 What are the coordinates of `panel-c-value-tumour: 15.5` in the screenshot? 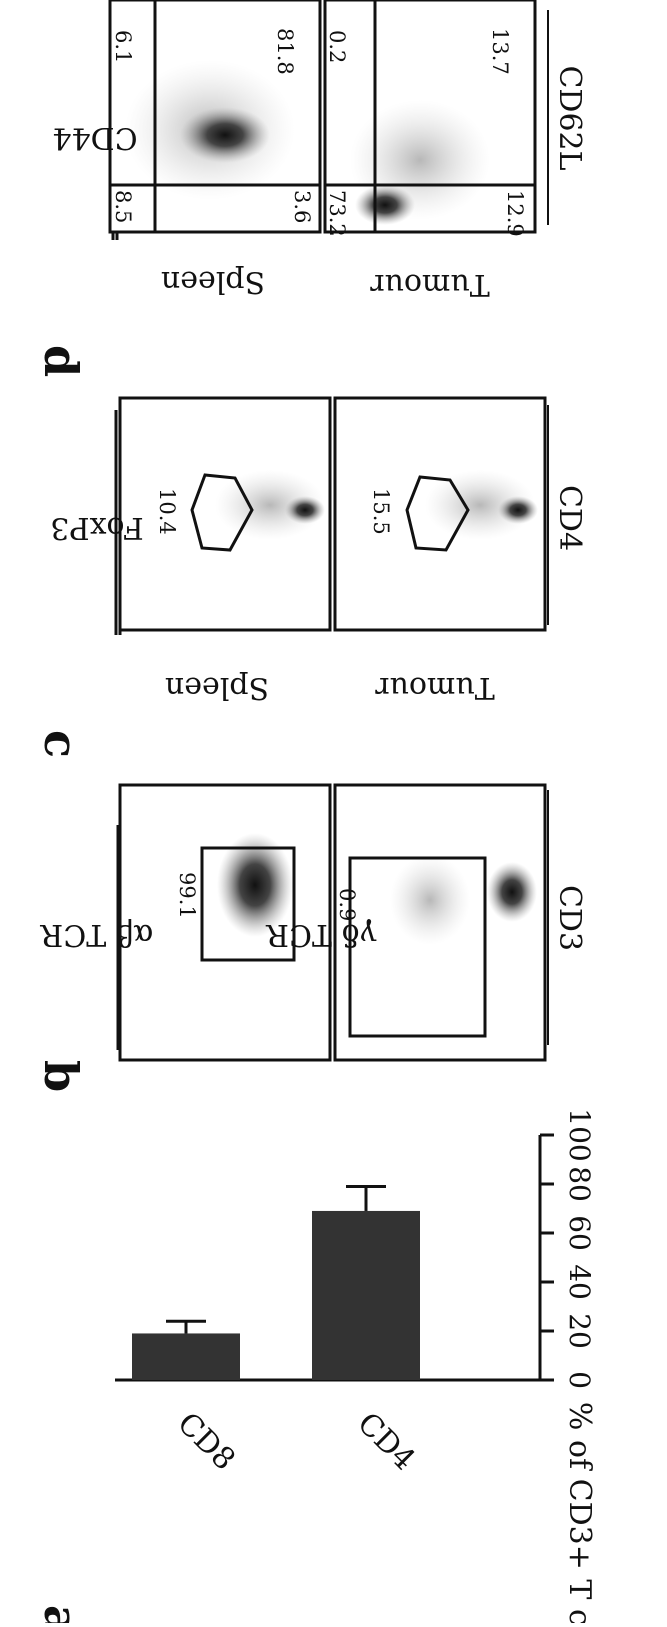 It's located at (381, 511).